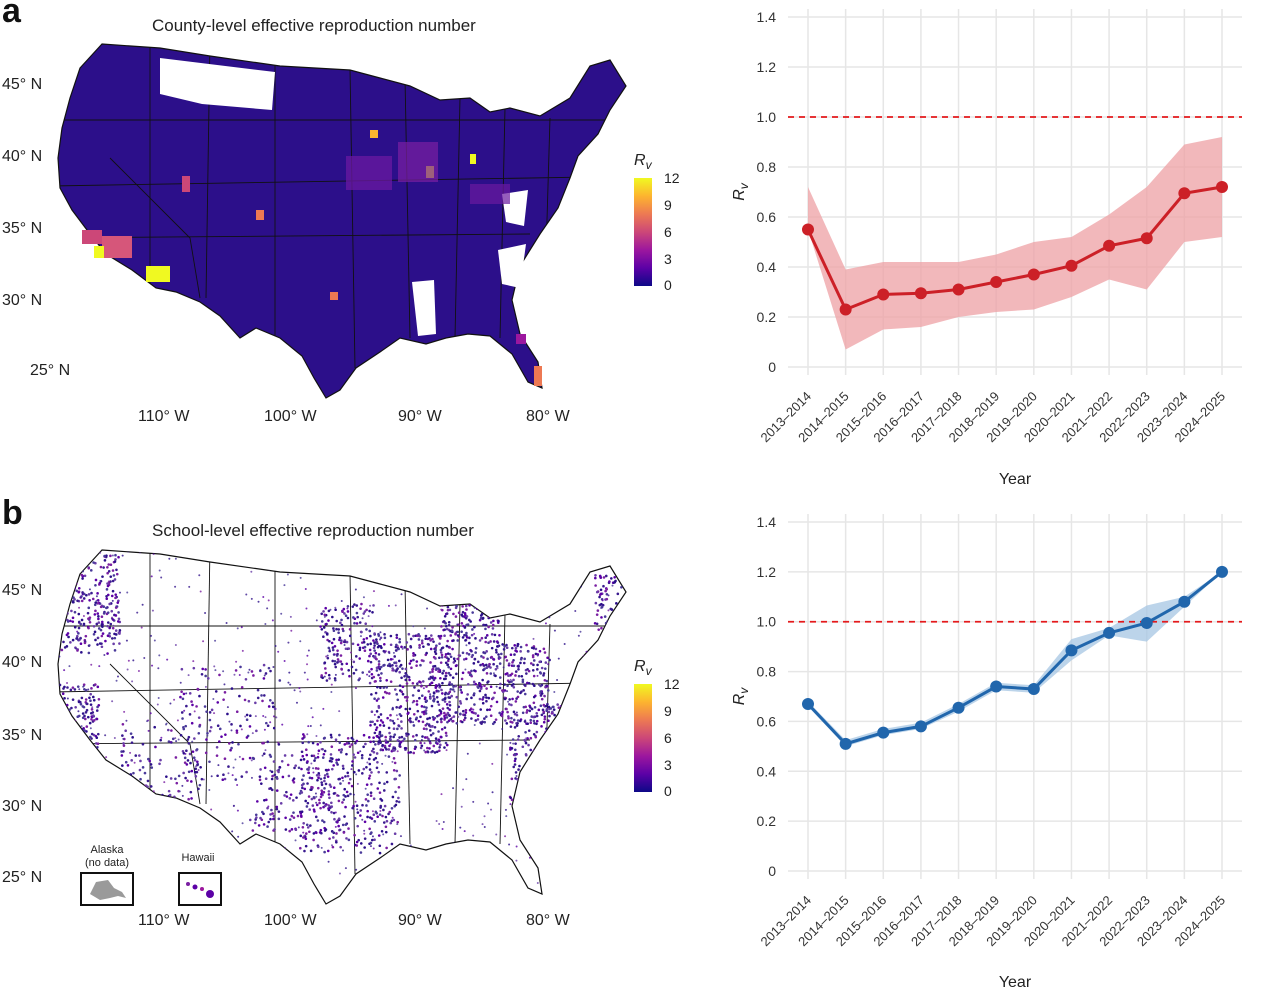 Image resolution: width=1263 pixels, height=990 pixels. Describe the element at coordinates (22, 84) in the screenshot. I see `lat-label: 45° N` at that location.